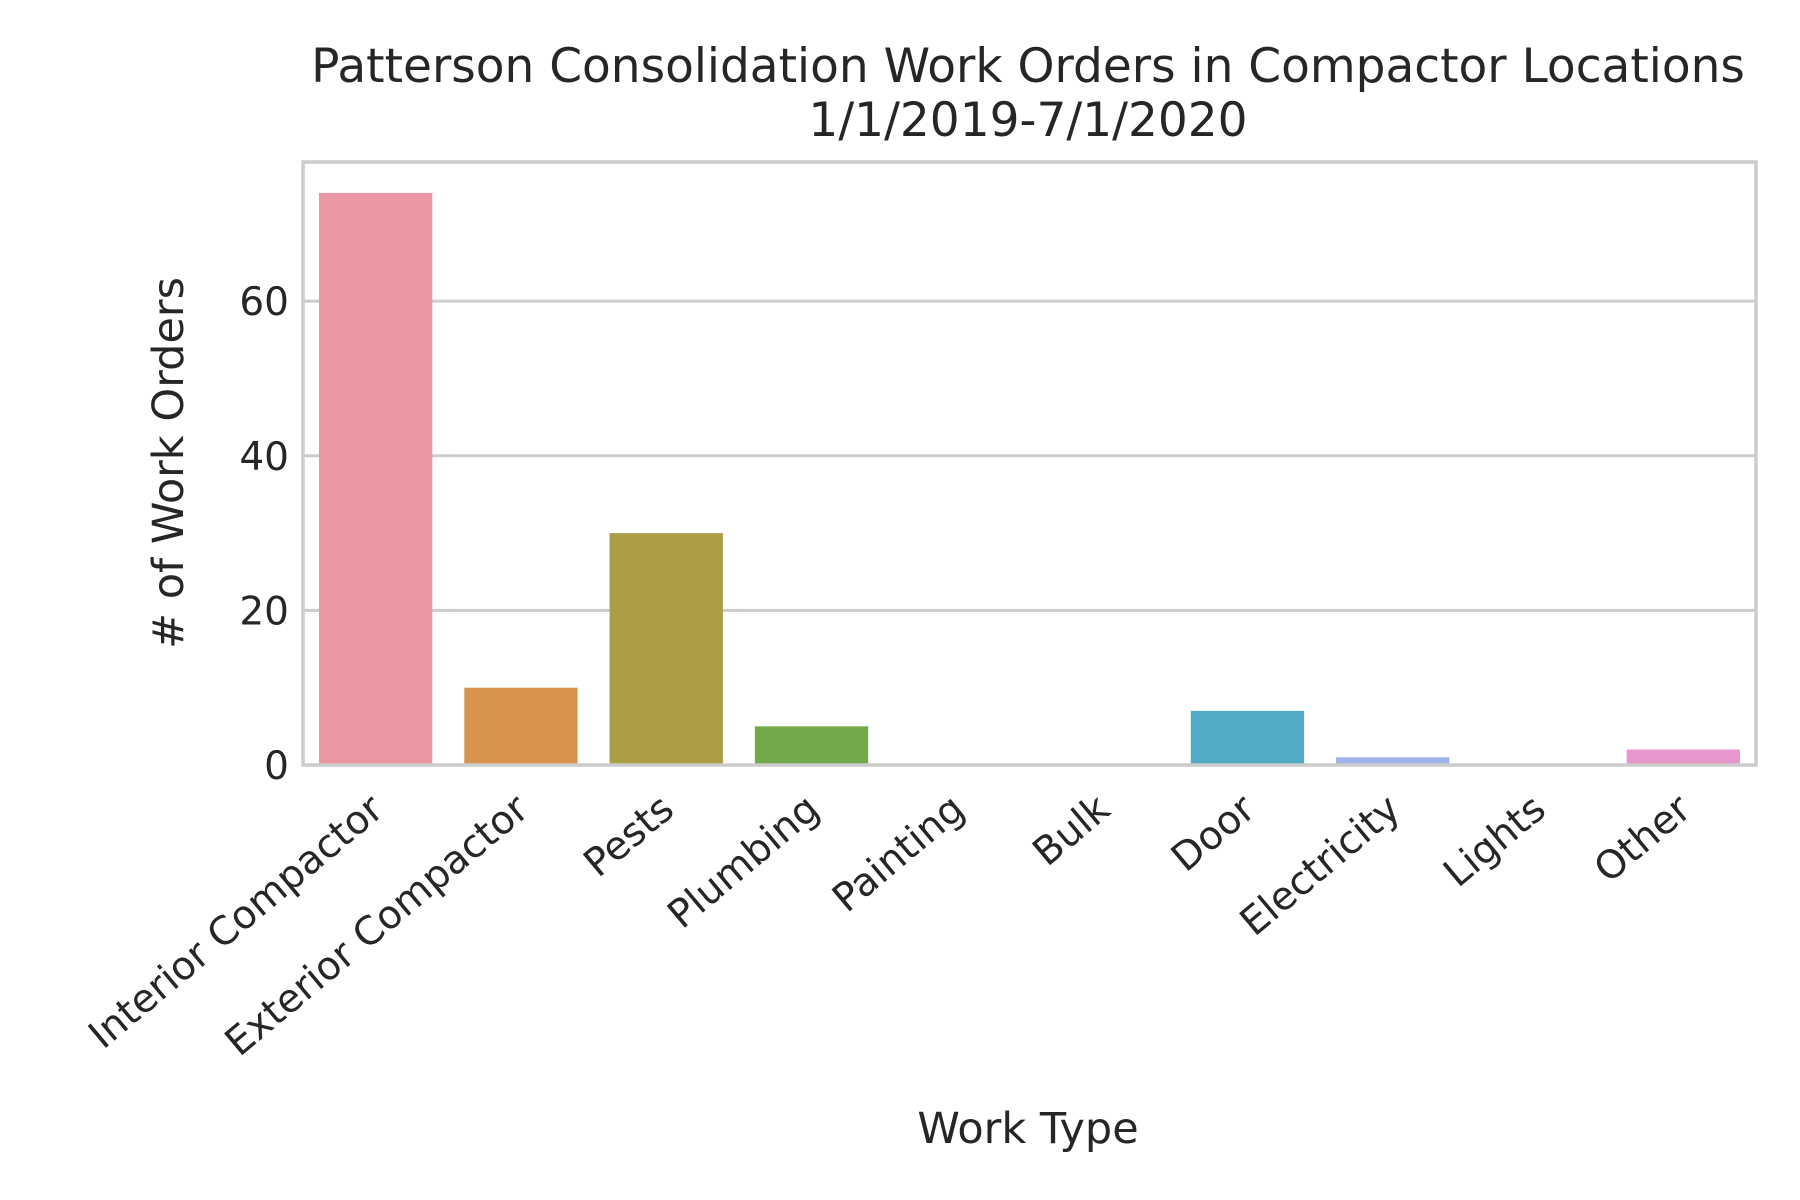 Image resolution: width=1800 pixels, height=1200 pixels. What do you see at coordinates (1320, 865) in the screenshot?
I see `x-tick-label: Electricity` at bounding box center [1320, 865].